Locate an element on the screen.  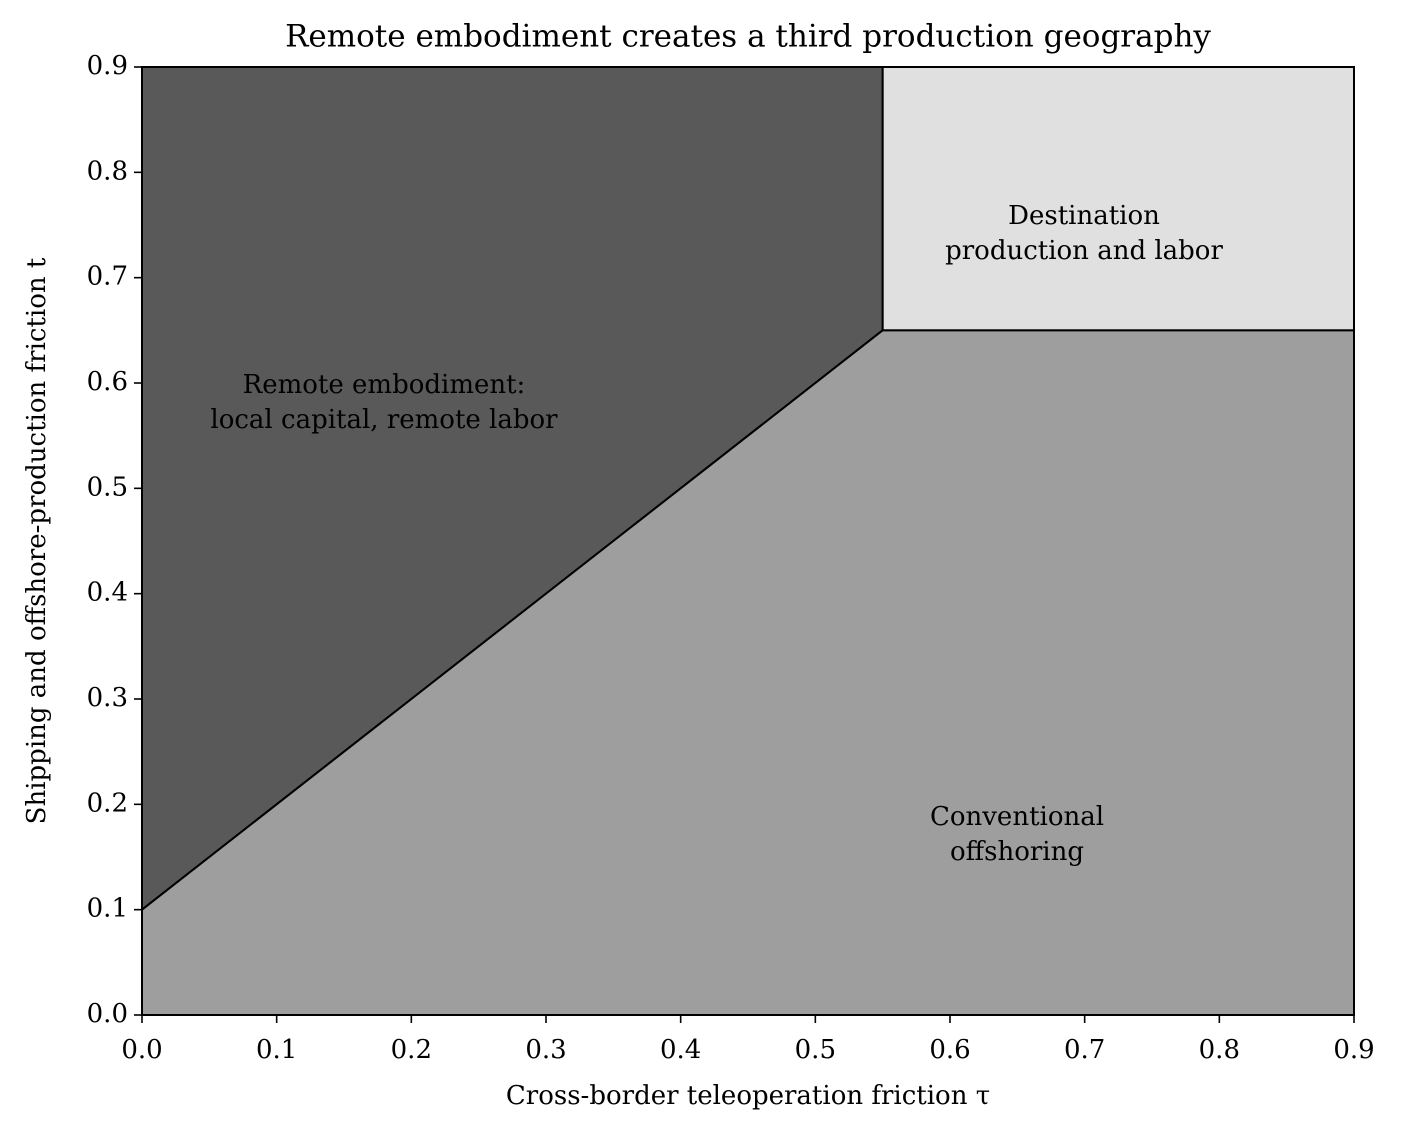
x-tick-label: 0.4 is located at coordinates (680, 1050).